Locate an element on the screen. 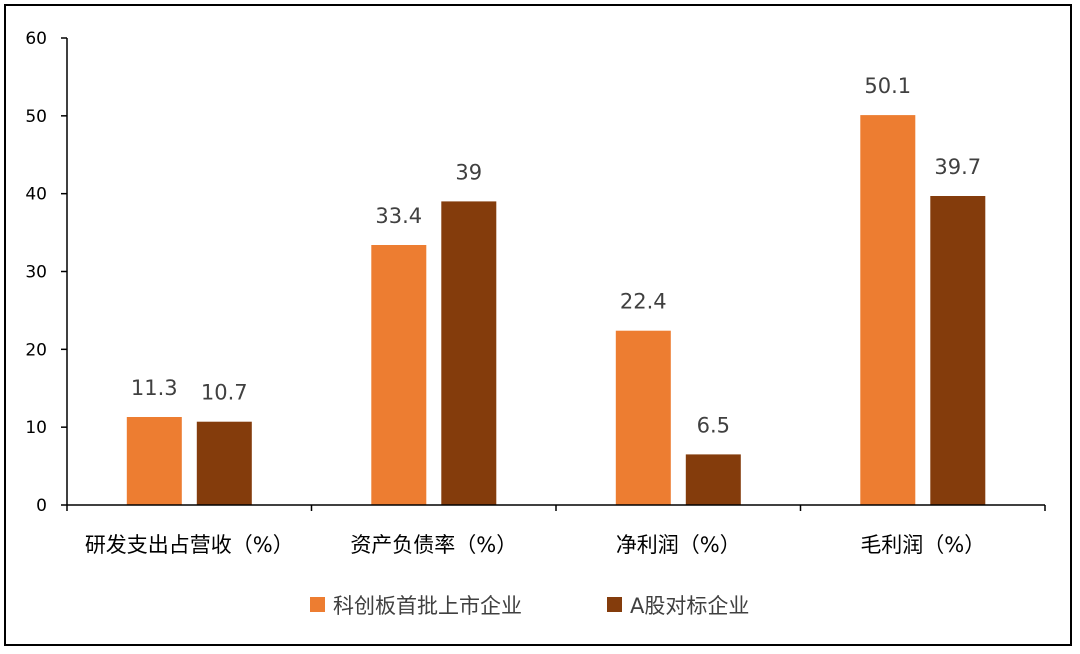 The height and width of the screenshot is (654, 1080). legend-label: 科创板首批上市企业 is located at coordinates (427, 606).